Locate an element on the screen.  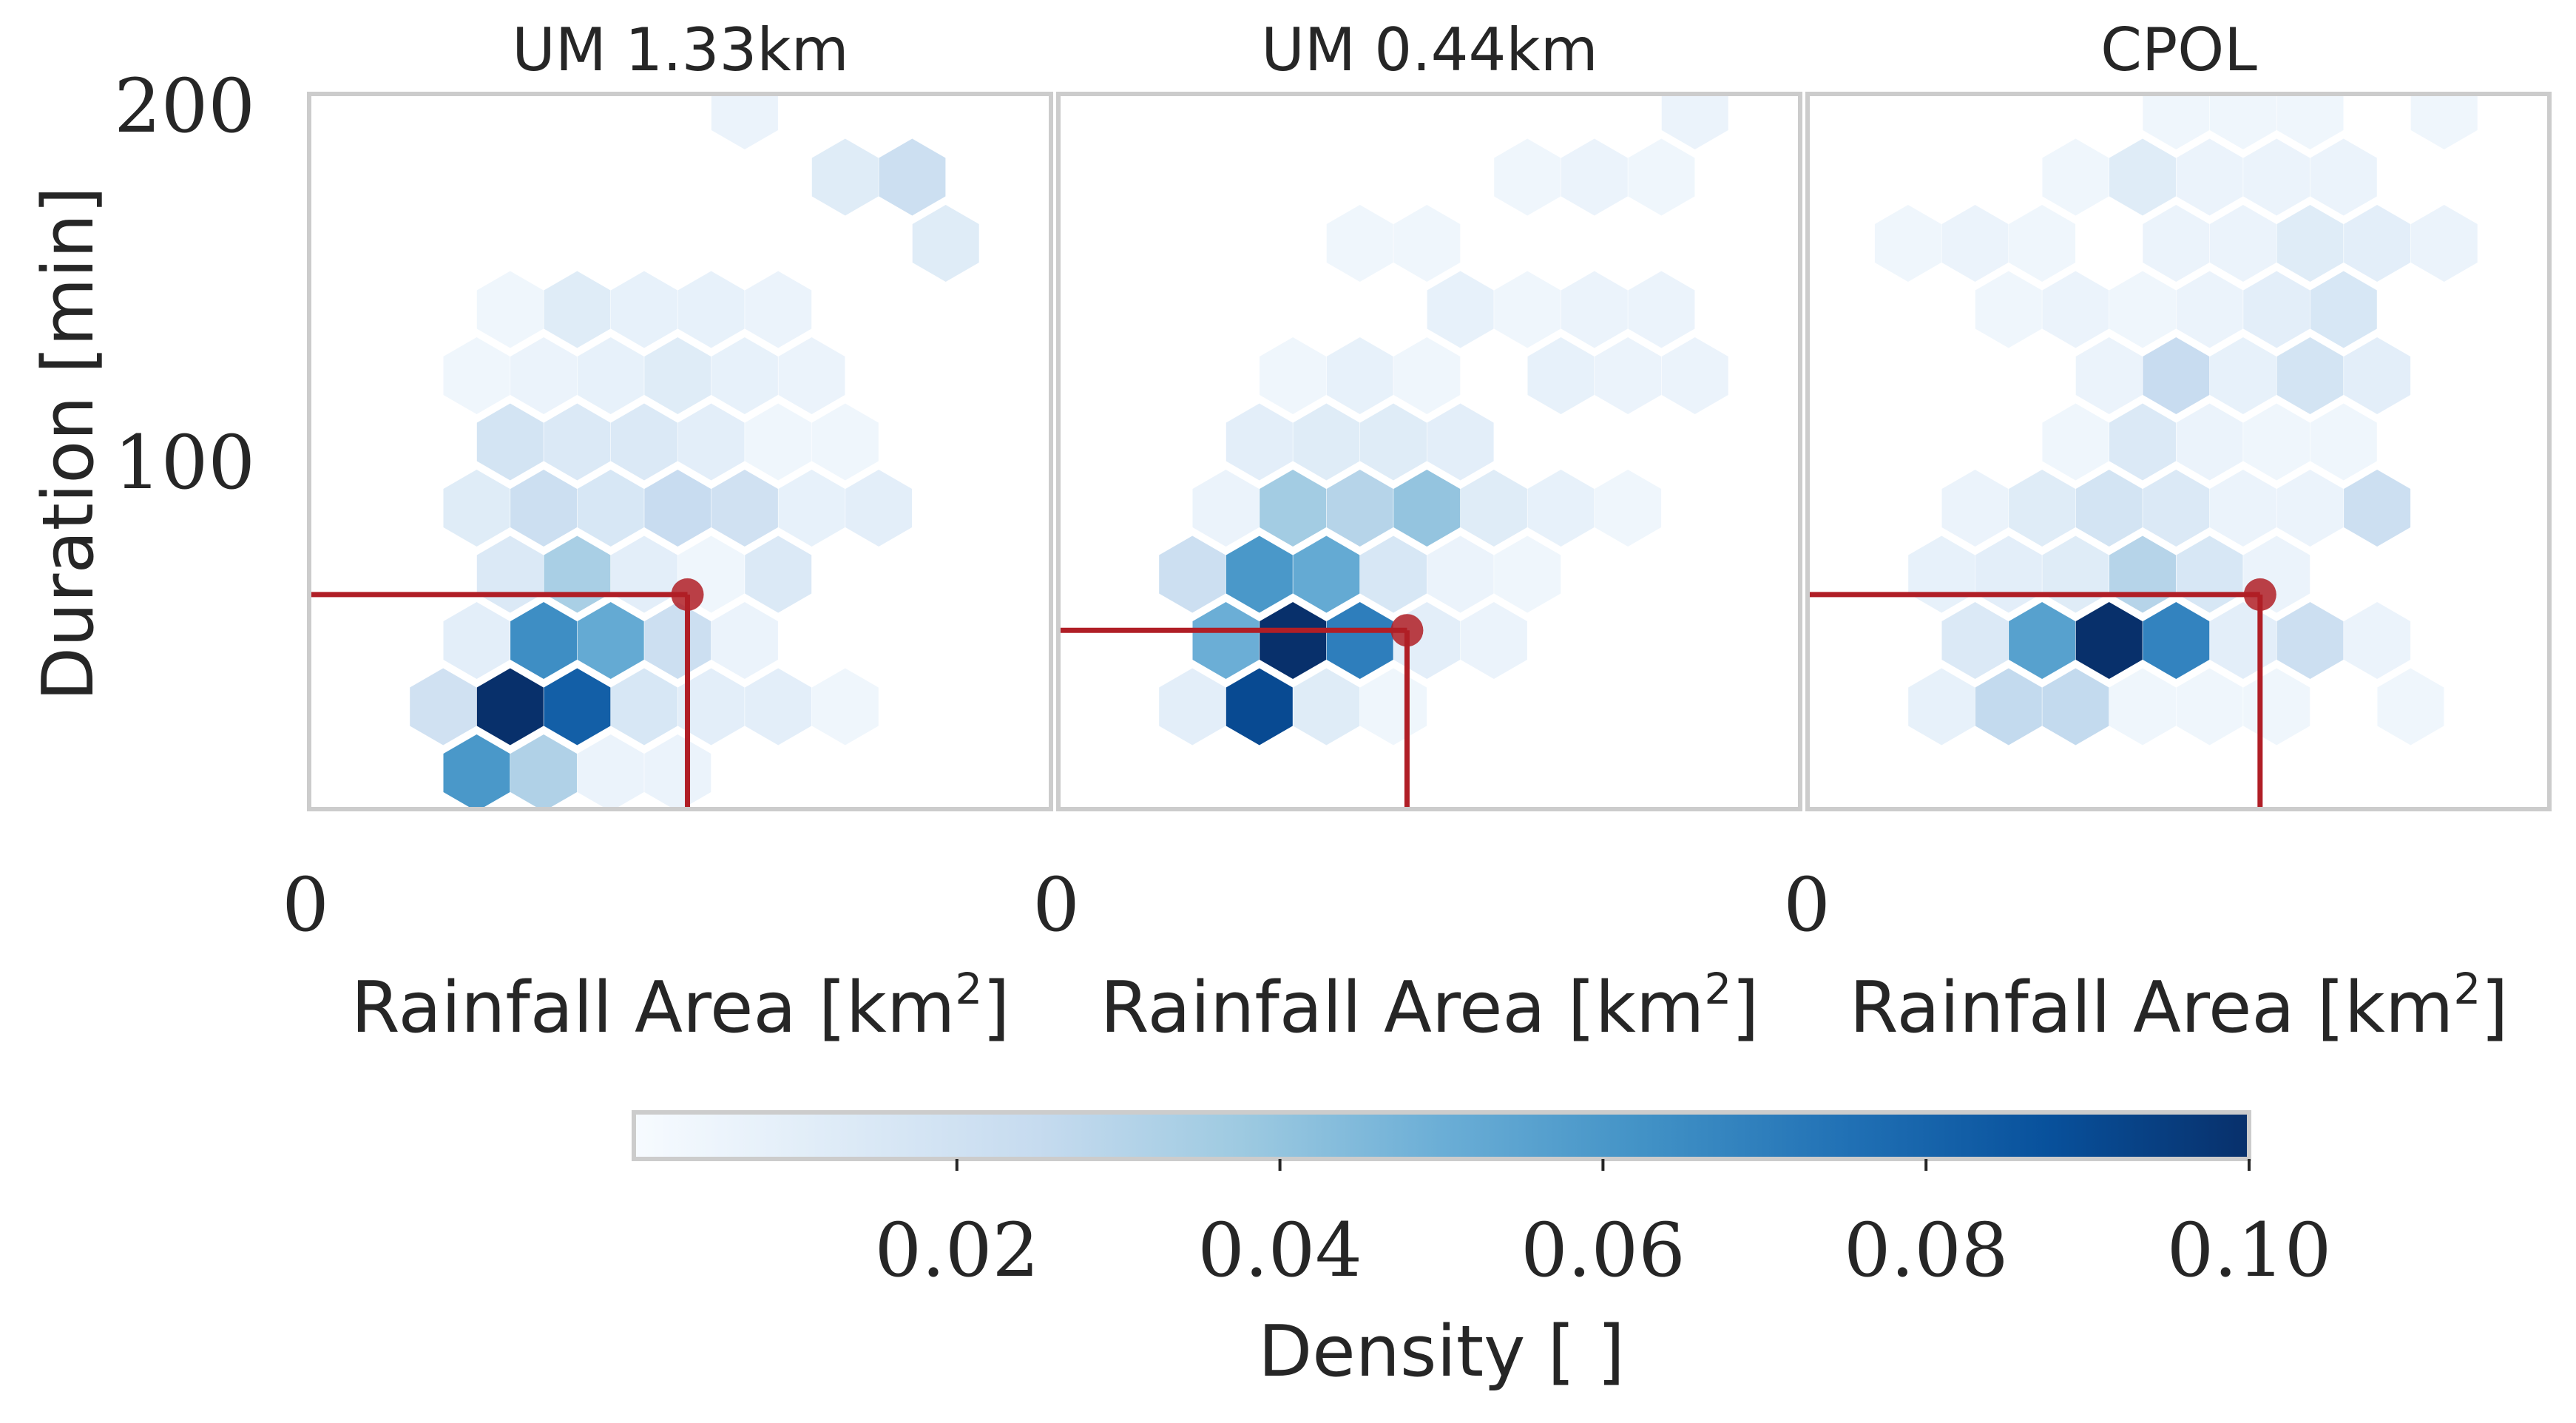
colorbar-tick-label: 0.04 is located at coordinates (1279, 1251).